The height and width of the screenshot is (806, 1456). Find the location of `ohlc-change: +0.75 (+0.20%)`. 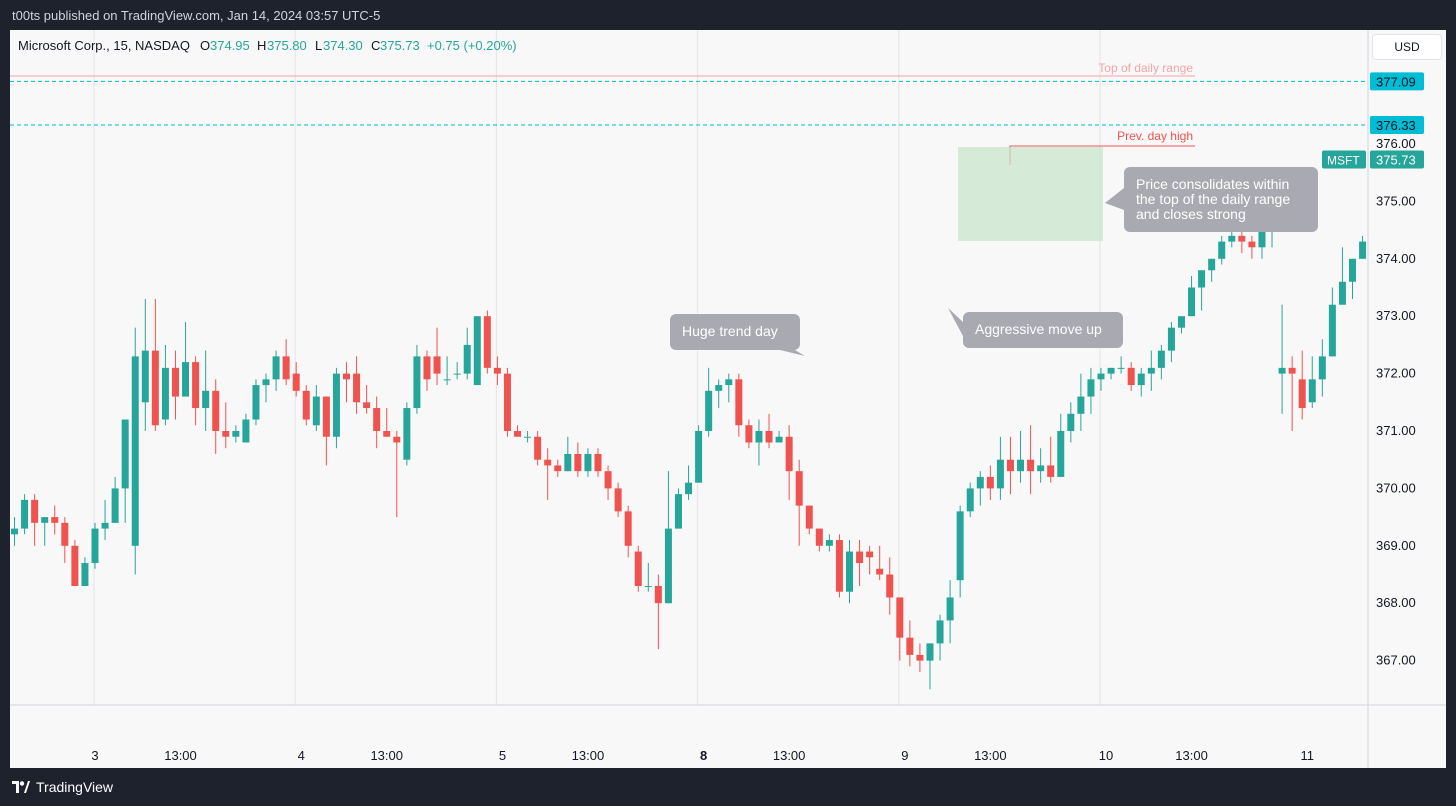

ohlc-change: +0.75 (+0.20%) is located at coordinates (472, 45).